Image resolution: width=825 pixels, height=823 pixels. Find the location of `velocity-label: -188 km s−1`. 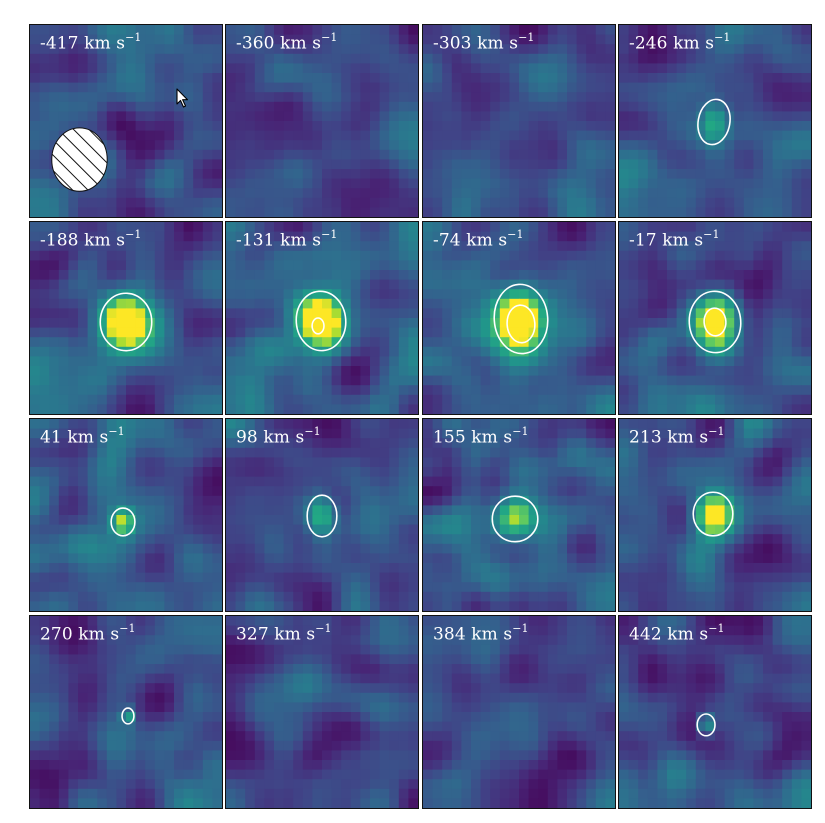

velocity-label: -188 km s−1 is located at coordinates (91, 239).